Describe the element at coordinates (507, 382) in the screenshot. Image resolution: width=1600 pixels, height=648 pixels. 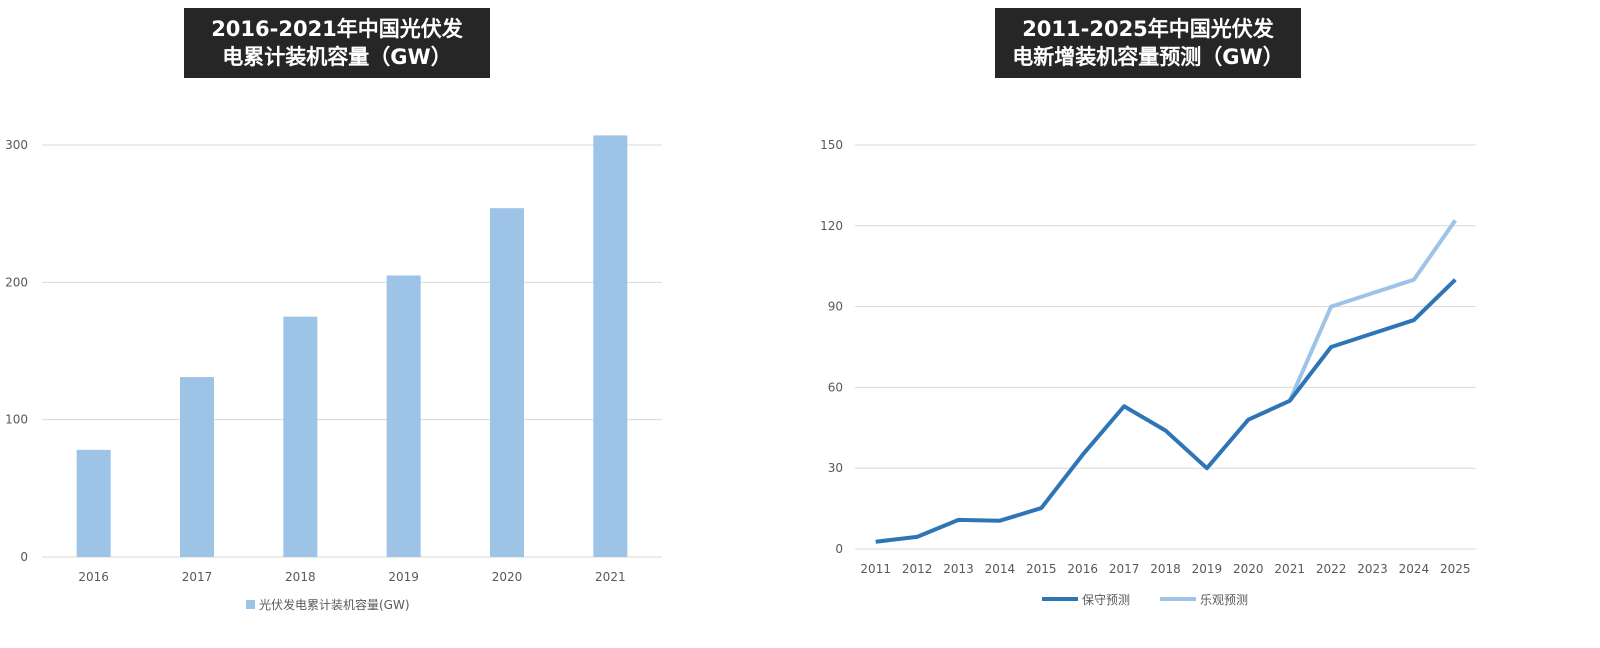
I see `bar-2020` at that location.